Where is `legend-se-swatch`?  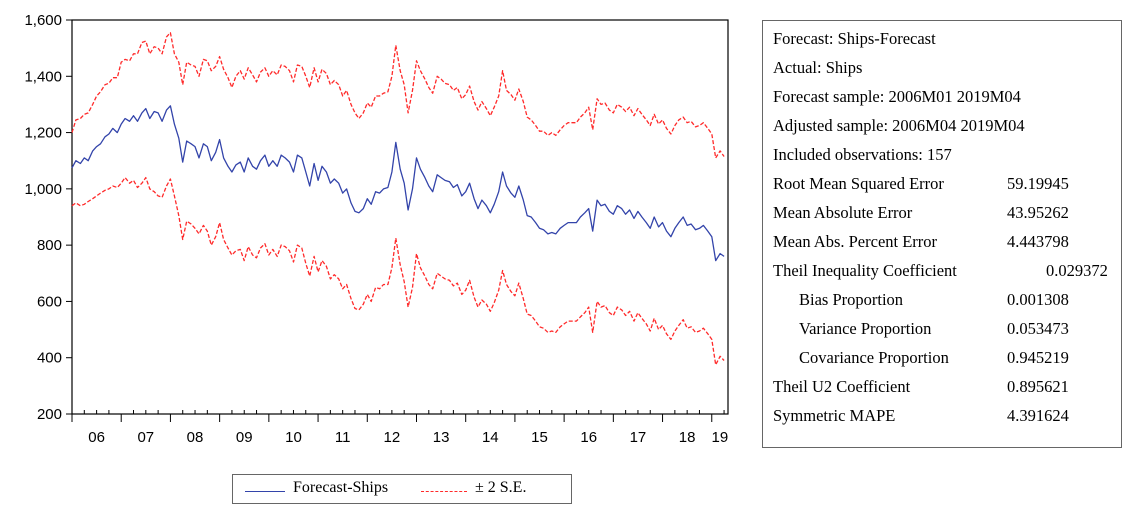 legend-se-swatch is located at coordinates (444, 491).